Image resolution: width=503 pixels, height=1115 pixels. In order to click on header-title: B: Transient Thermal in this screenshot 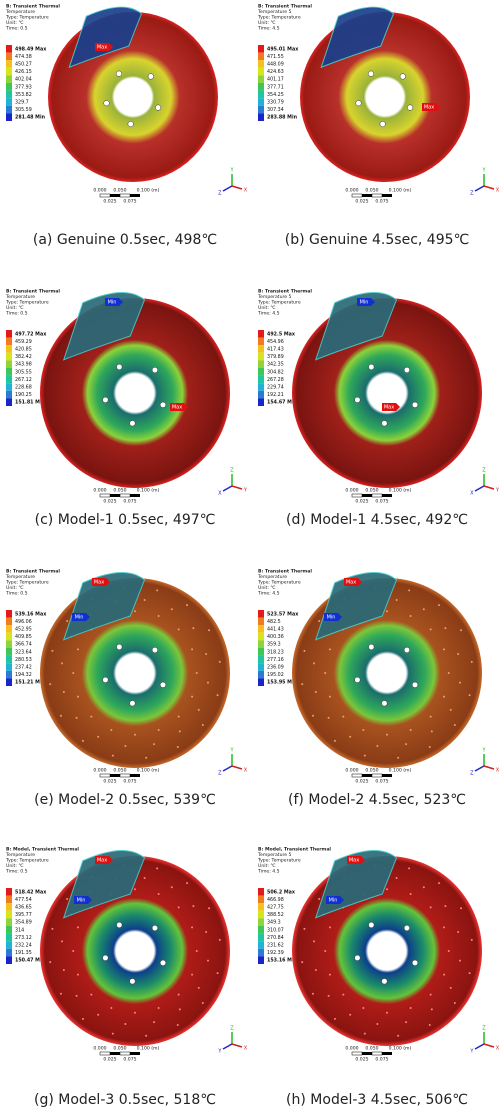, I will do `click(33, 7)`.